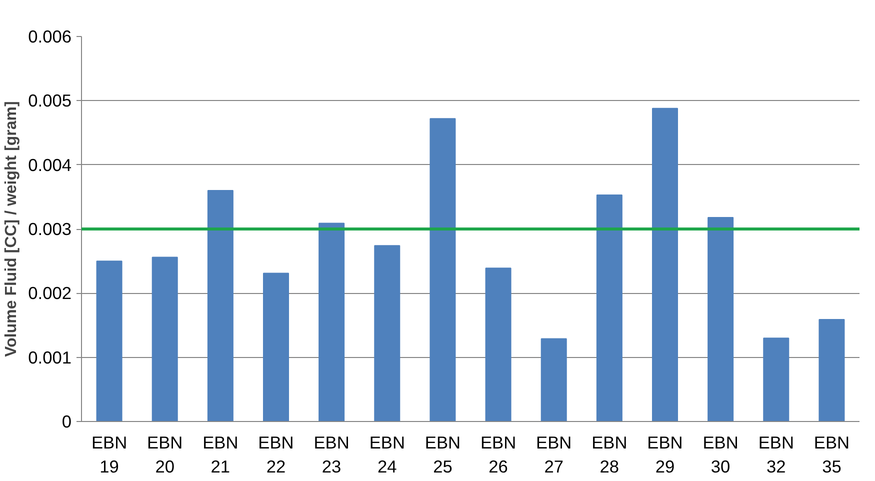 This screenshot has width=875, height=481. I want to click on x-tick-label: EBN 22, so click(276, 454).